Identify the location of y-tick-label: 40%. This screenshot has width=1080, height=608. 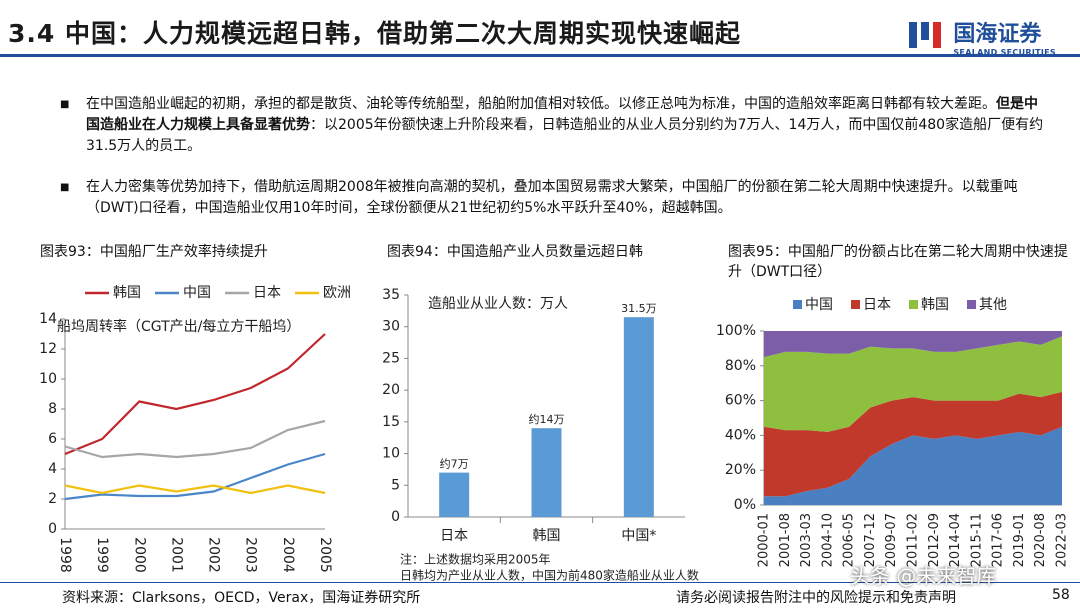
(740, 435).